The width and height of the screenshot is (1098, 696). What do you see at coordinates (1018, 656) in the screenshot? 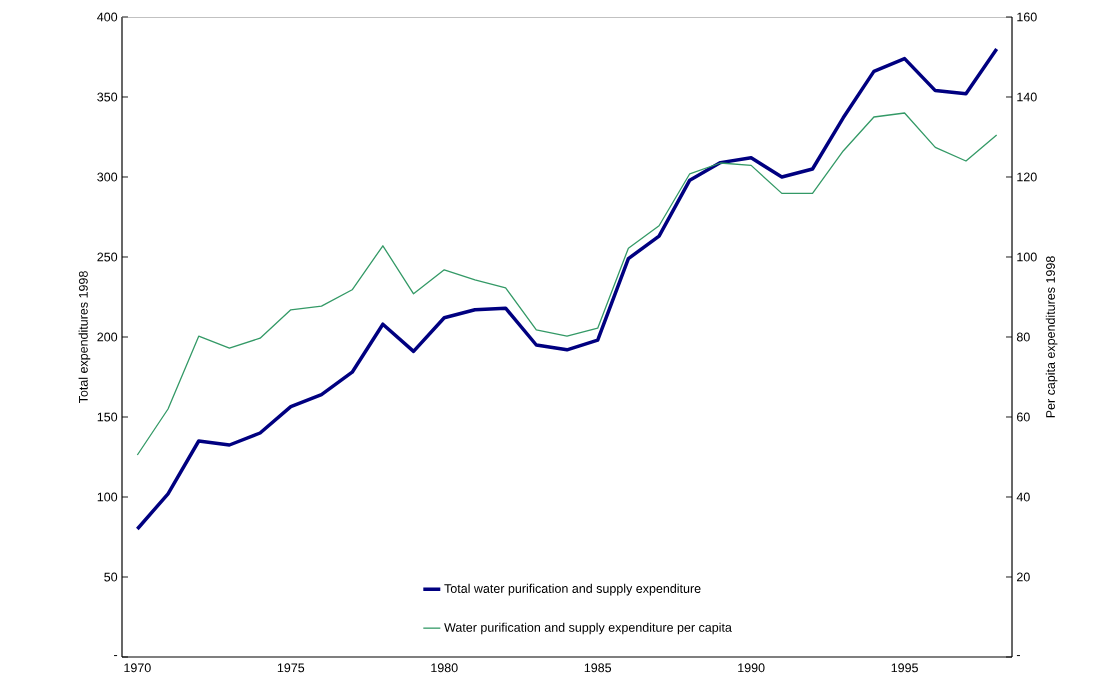
I see `y2-tick-label: -` at bounding box center [1018, 656].